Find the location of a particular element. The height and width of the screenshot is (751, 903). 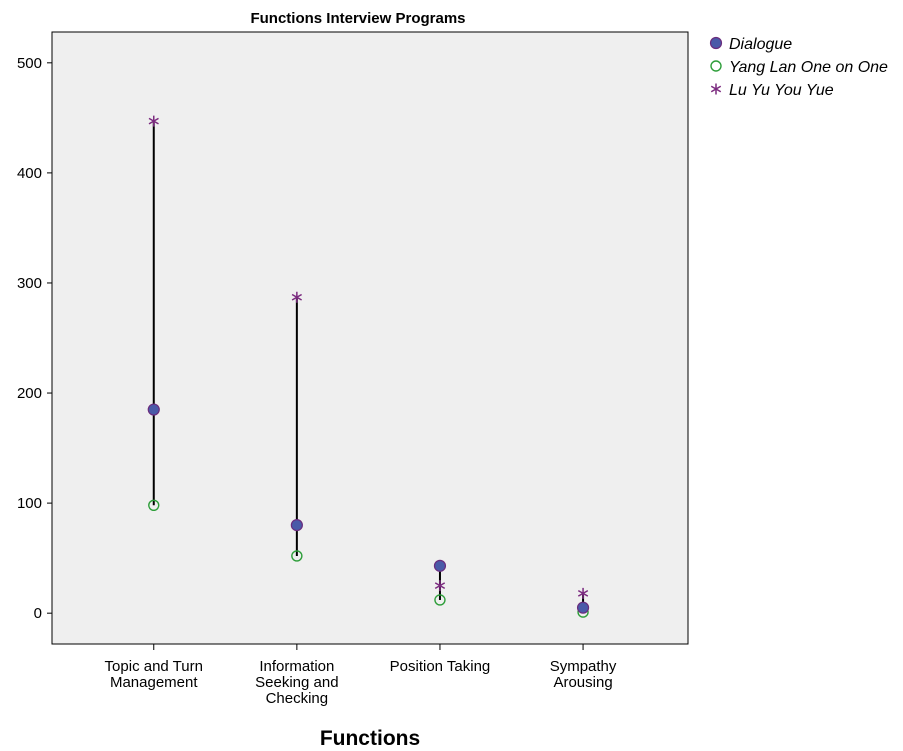

chart-title: Functions Interview Programs is located at coordinates (357, 18).